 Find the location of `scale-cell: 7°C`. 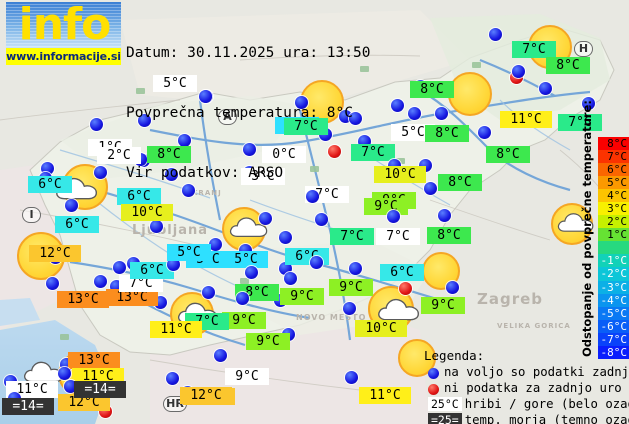

scale-cell: 7°C is located at coordinates (613, 157).